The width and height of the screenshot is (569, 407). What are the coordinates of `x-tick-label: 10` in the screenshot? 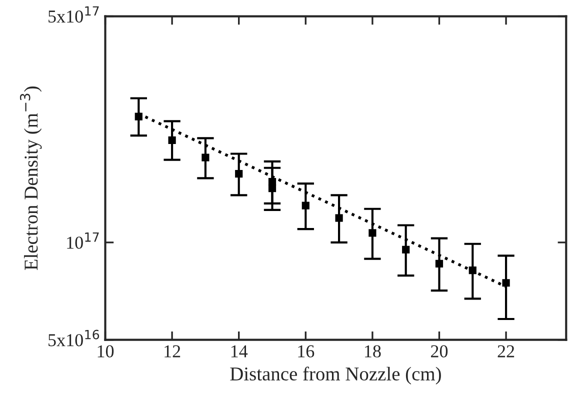 It's located at (106, 351).